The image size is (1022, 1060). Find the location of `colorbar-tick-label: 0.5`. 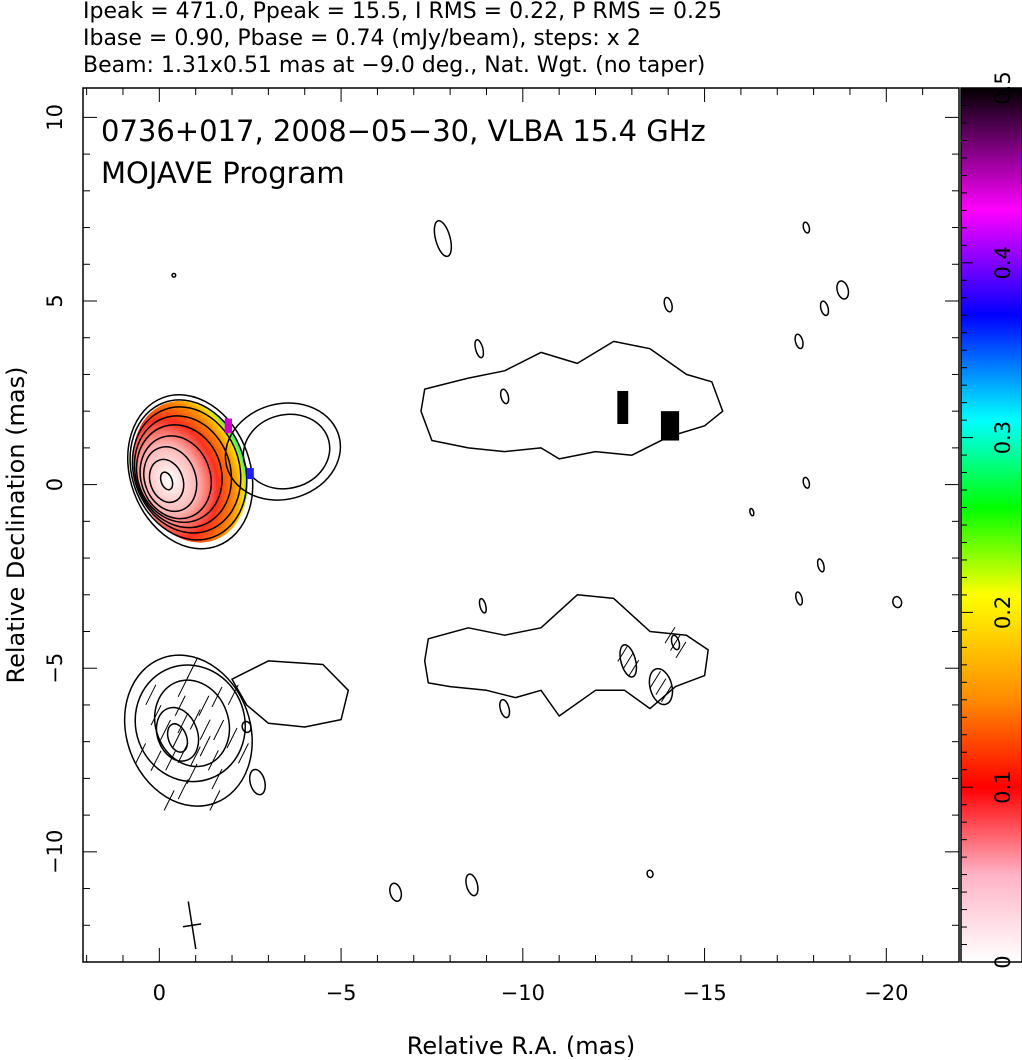

colorbar-tick-label: 0.5 is located at coordinates (1003, 87).